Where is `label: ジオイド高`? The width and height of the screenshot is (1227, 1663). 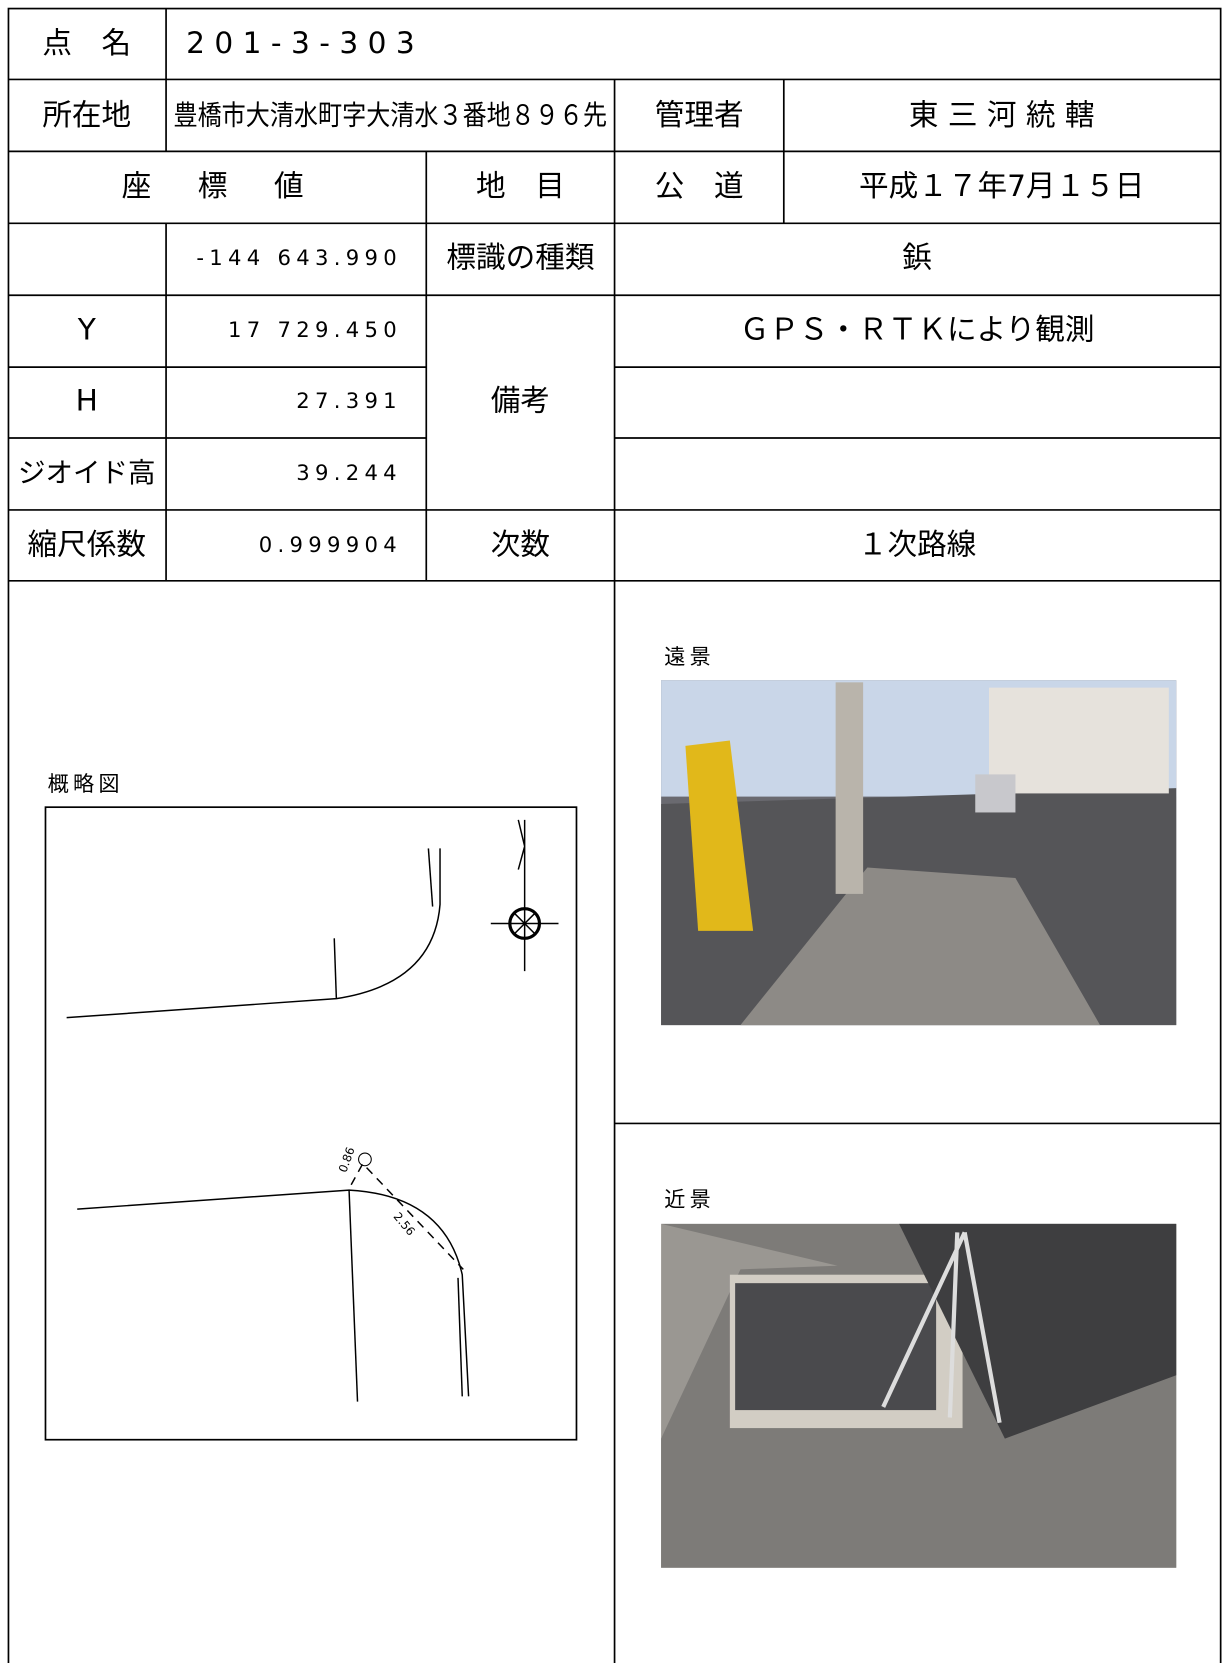 label: ジオイド高 is located at coordinates (87, 473).